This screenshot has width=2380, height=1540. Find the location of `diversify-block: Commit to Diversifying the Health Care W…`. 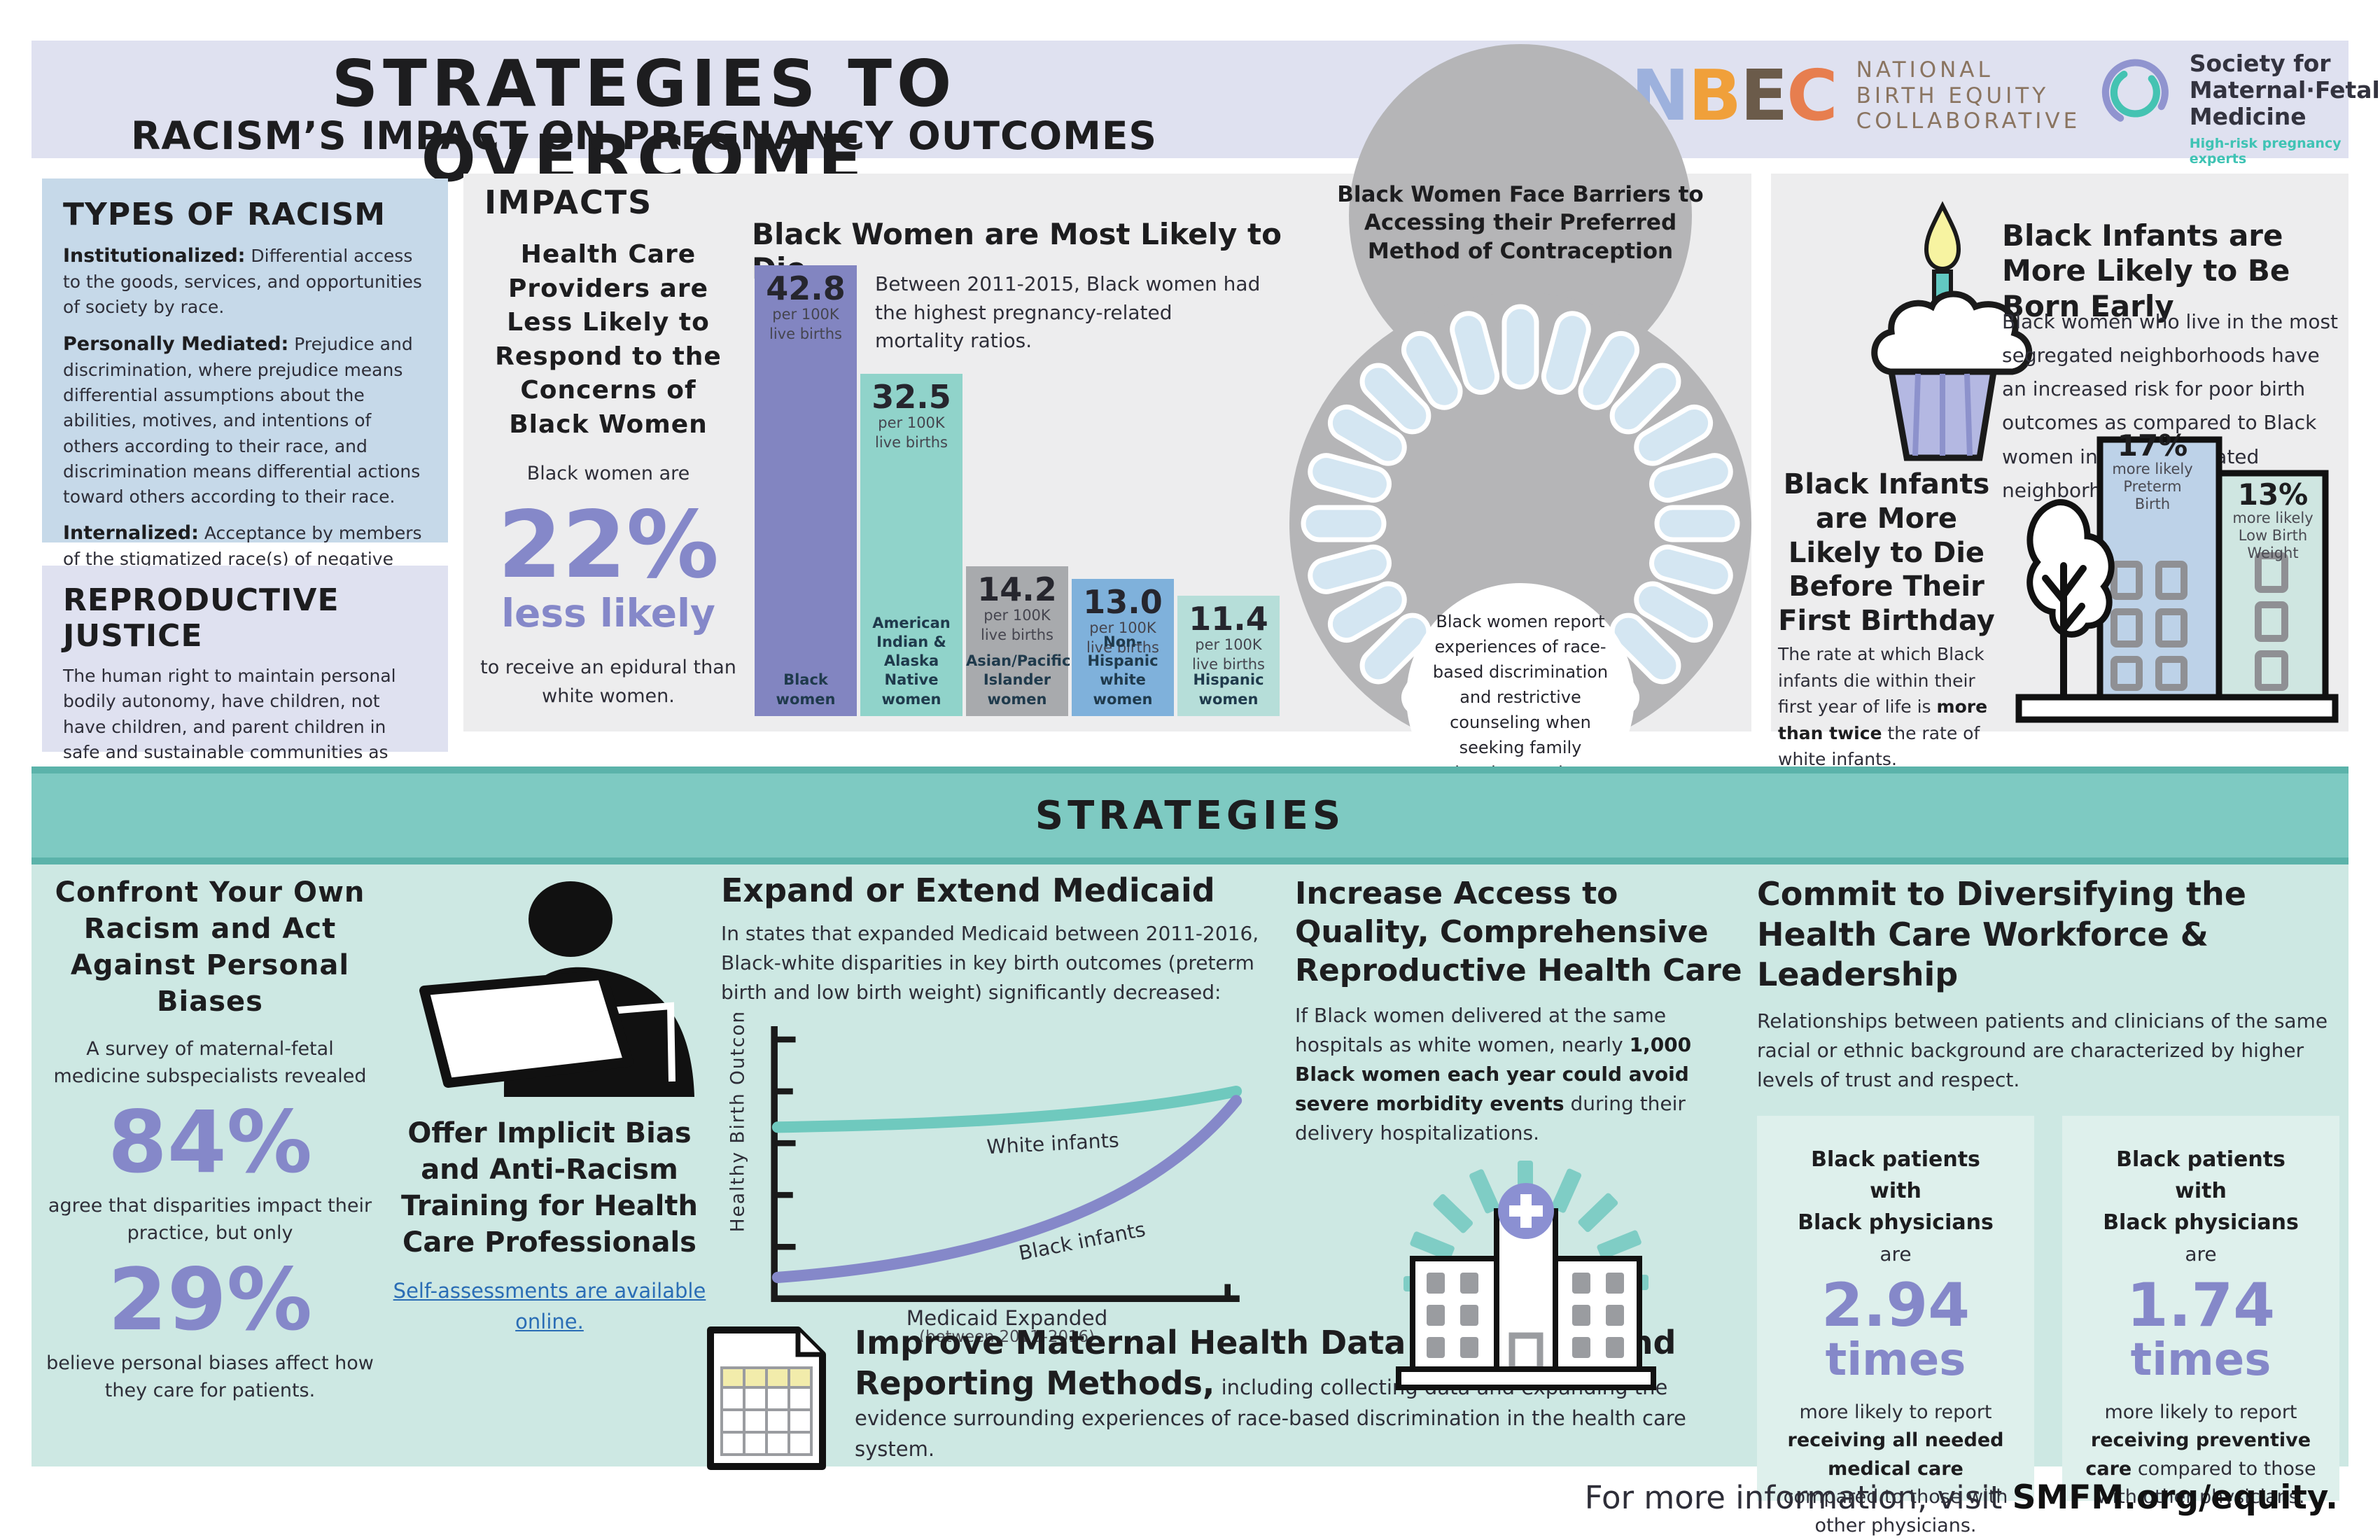

diversify-block: Commit to Diversifying the Health Care W… is located at coordinates (2049, 1205).